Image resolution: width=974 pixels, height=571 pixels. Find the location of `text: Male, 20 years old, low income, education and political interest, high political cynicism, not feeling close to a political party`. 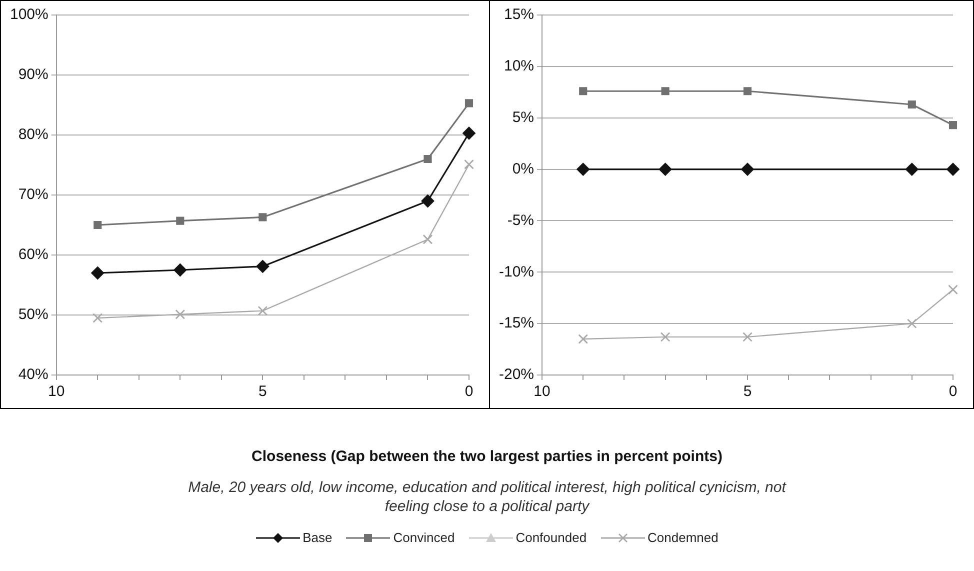

text: Male, 20 years old, low income, education and political interest, high political cynicism, not feeling close to a political party is located at coordinates (487, 497).